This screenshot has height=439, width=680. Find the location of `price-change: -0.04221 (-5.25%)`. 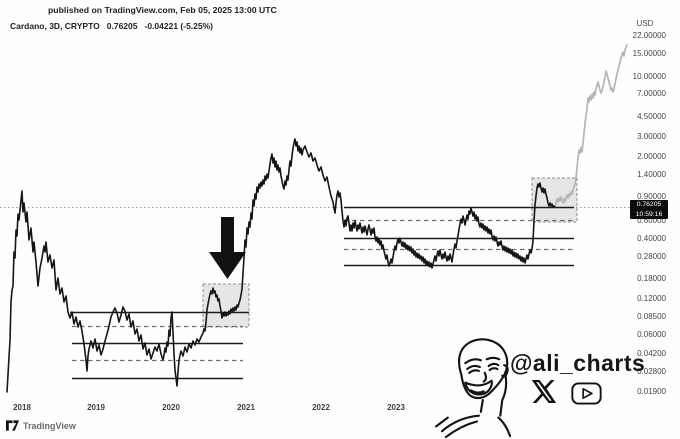

price-change: -0.04221 (-5.25%) is located at coordinates (178, 26).